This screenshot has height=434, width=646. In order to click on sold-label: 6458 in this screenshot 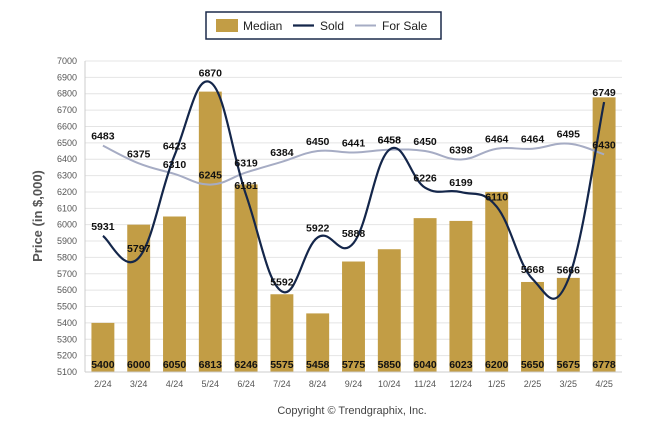, I will do `click(390, 141)`.